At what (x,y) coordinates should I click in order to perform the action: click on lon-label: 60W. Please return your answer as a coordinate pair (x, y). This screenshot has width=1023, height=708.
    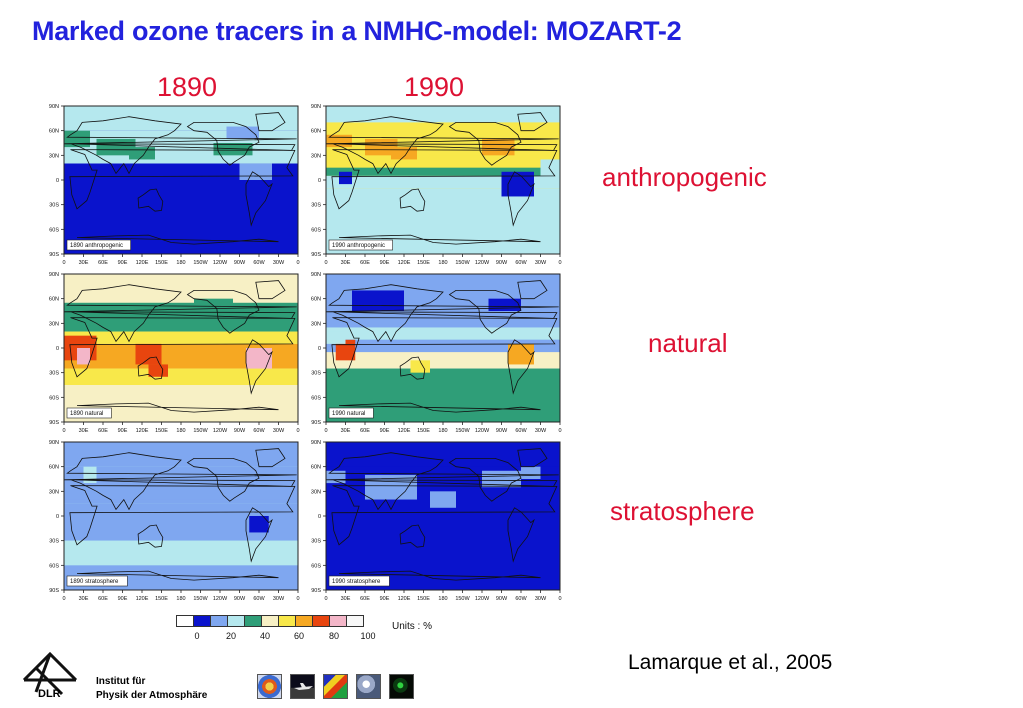
    Looking at the image, I should click on (521, 599).